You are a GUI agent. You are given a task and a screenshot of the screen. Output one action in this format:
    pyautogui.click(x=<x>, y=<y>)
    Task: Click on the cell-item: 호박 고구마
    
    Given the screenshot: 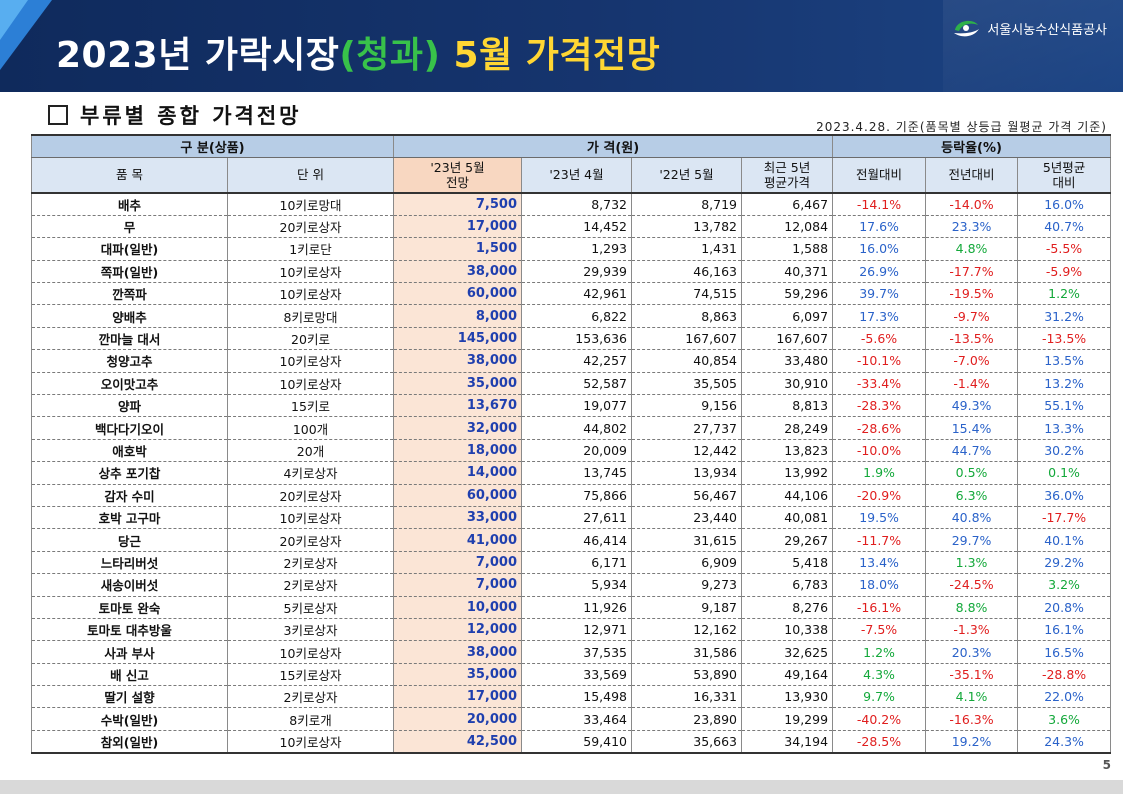 What is the action you would take?
    pyautogui.click(x=129, y=518)
    